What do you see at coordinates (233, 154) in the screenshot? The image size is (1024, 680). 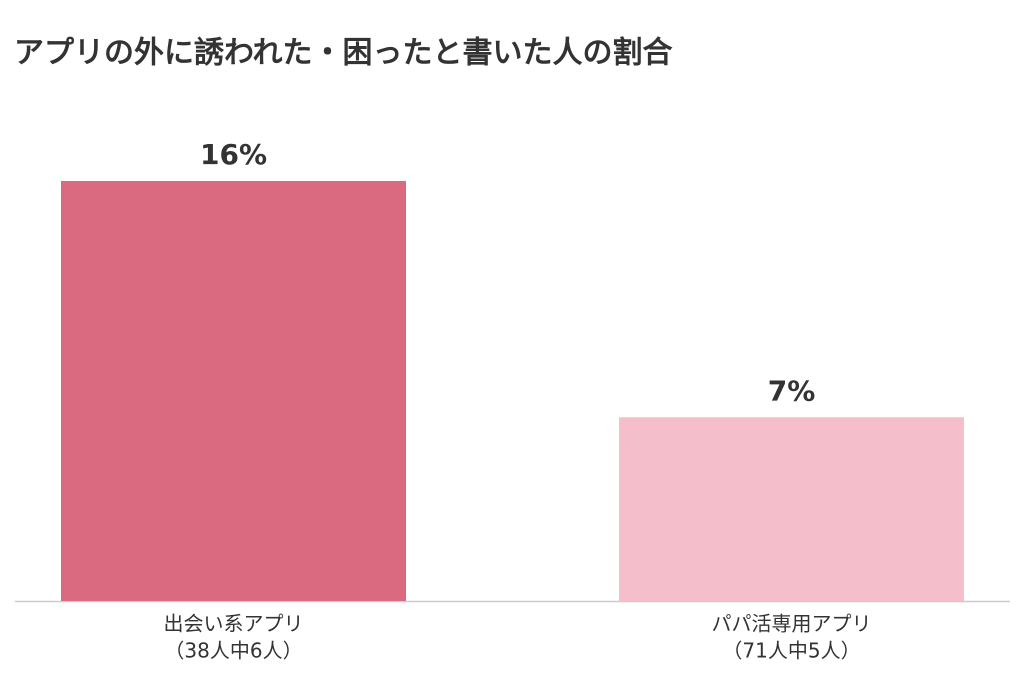 I see `value-label: 16%` at bounding box center [233, 154].